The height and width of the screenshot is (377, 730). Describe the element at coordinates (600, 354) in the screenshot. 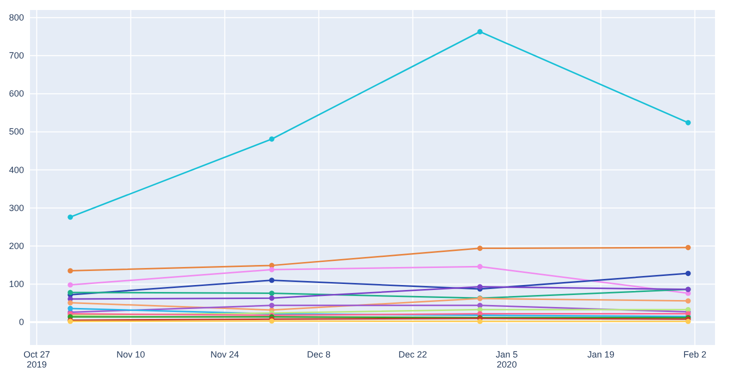

I see `x-tick-label: Jan 19` at that location.